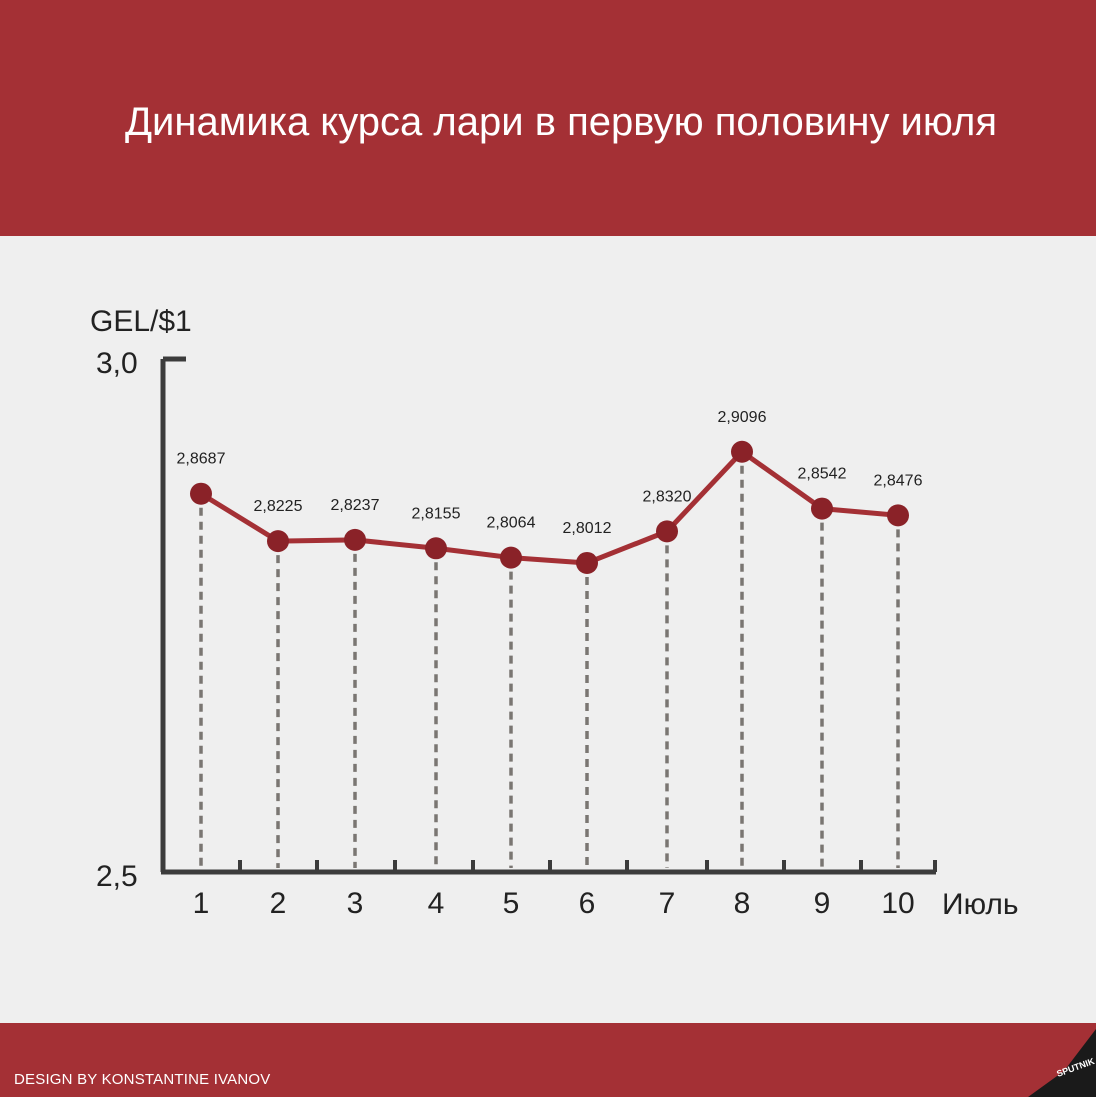  I want to click on y-axis-label: GEL/$1, so click(141, 321).